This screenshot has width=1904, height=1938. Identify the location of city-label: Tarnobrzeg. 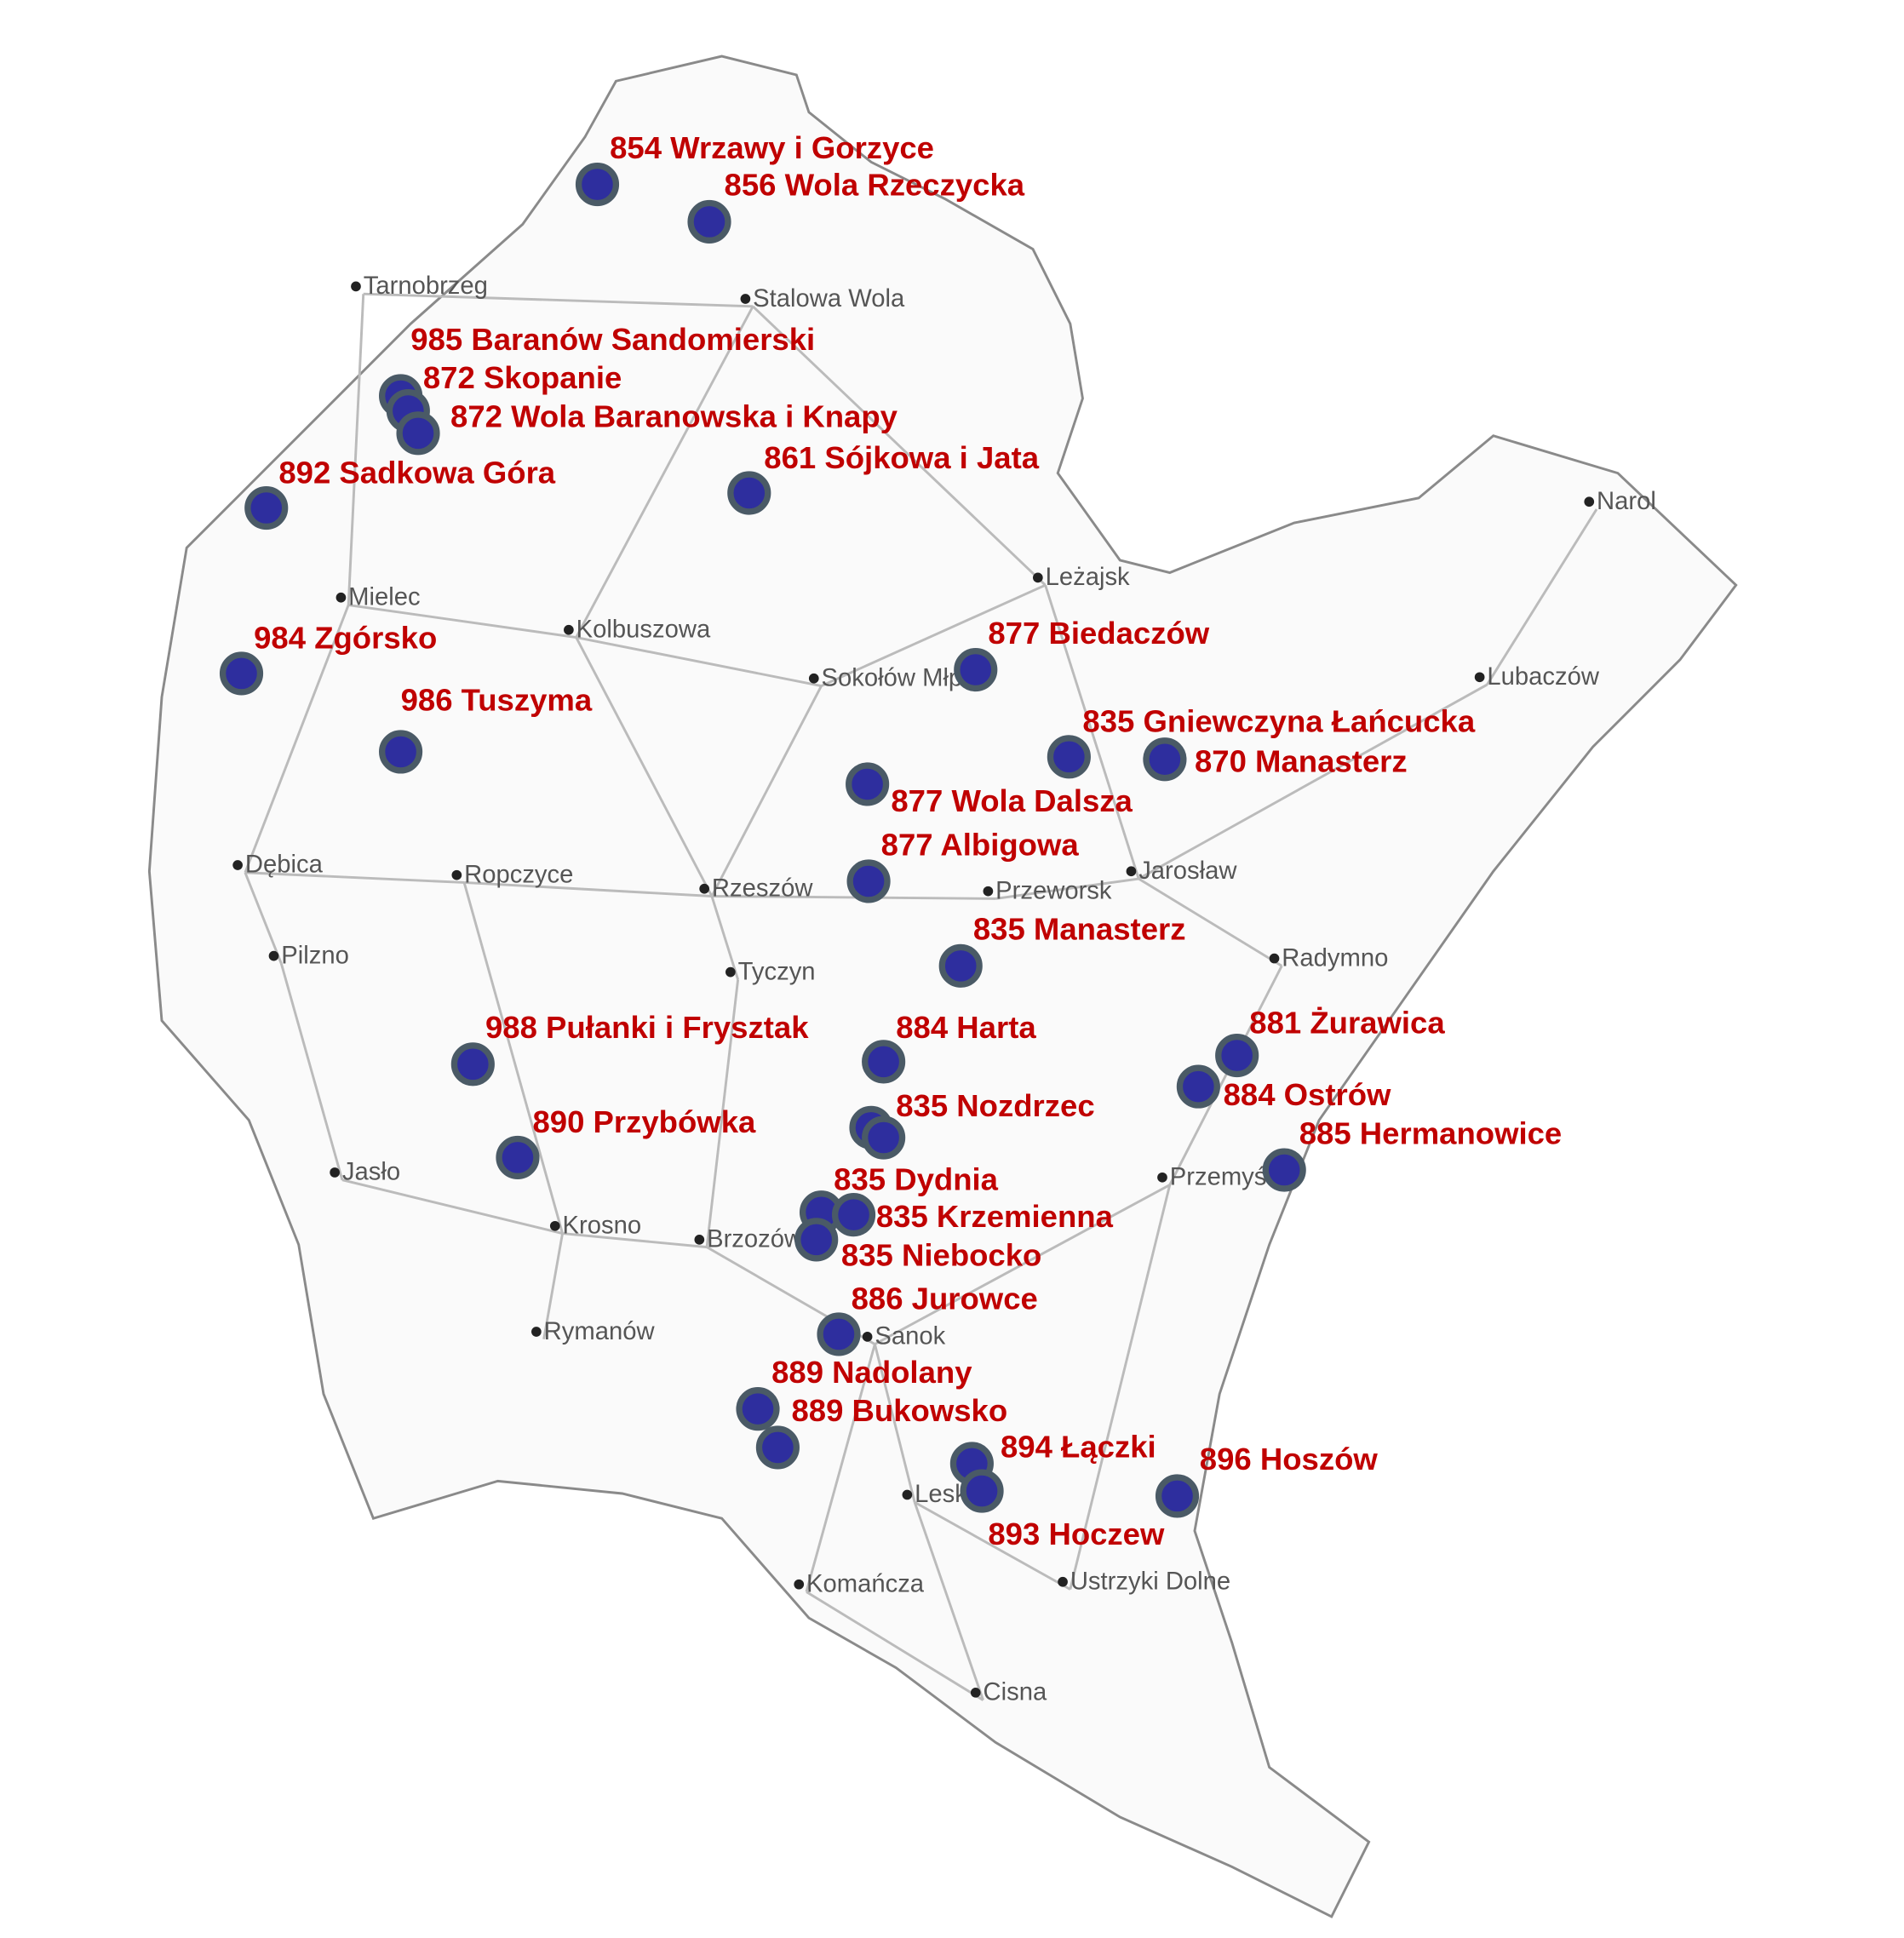
(426, 286).